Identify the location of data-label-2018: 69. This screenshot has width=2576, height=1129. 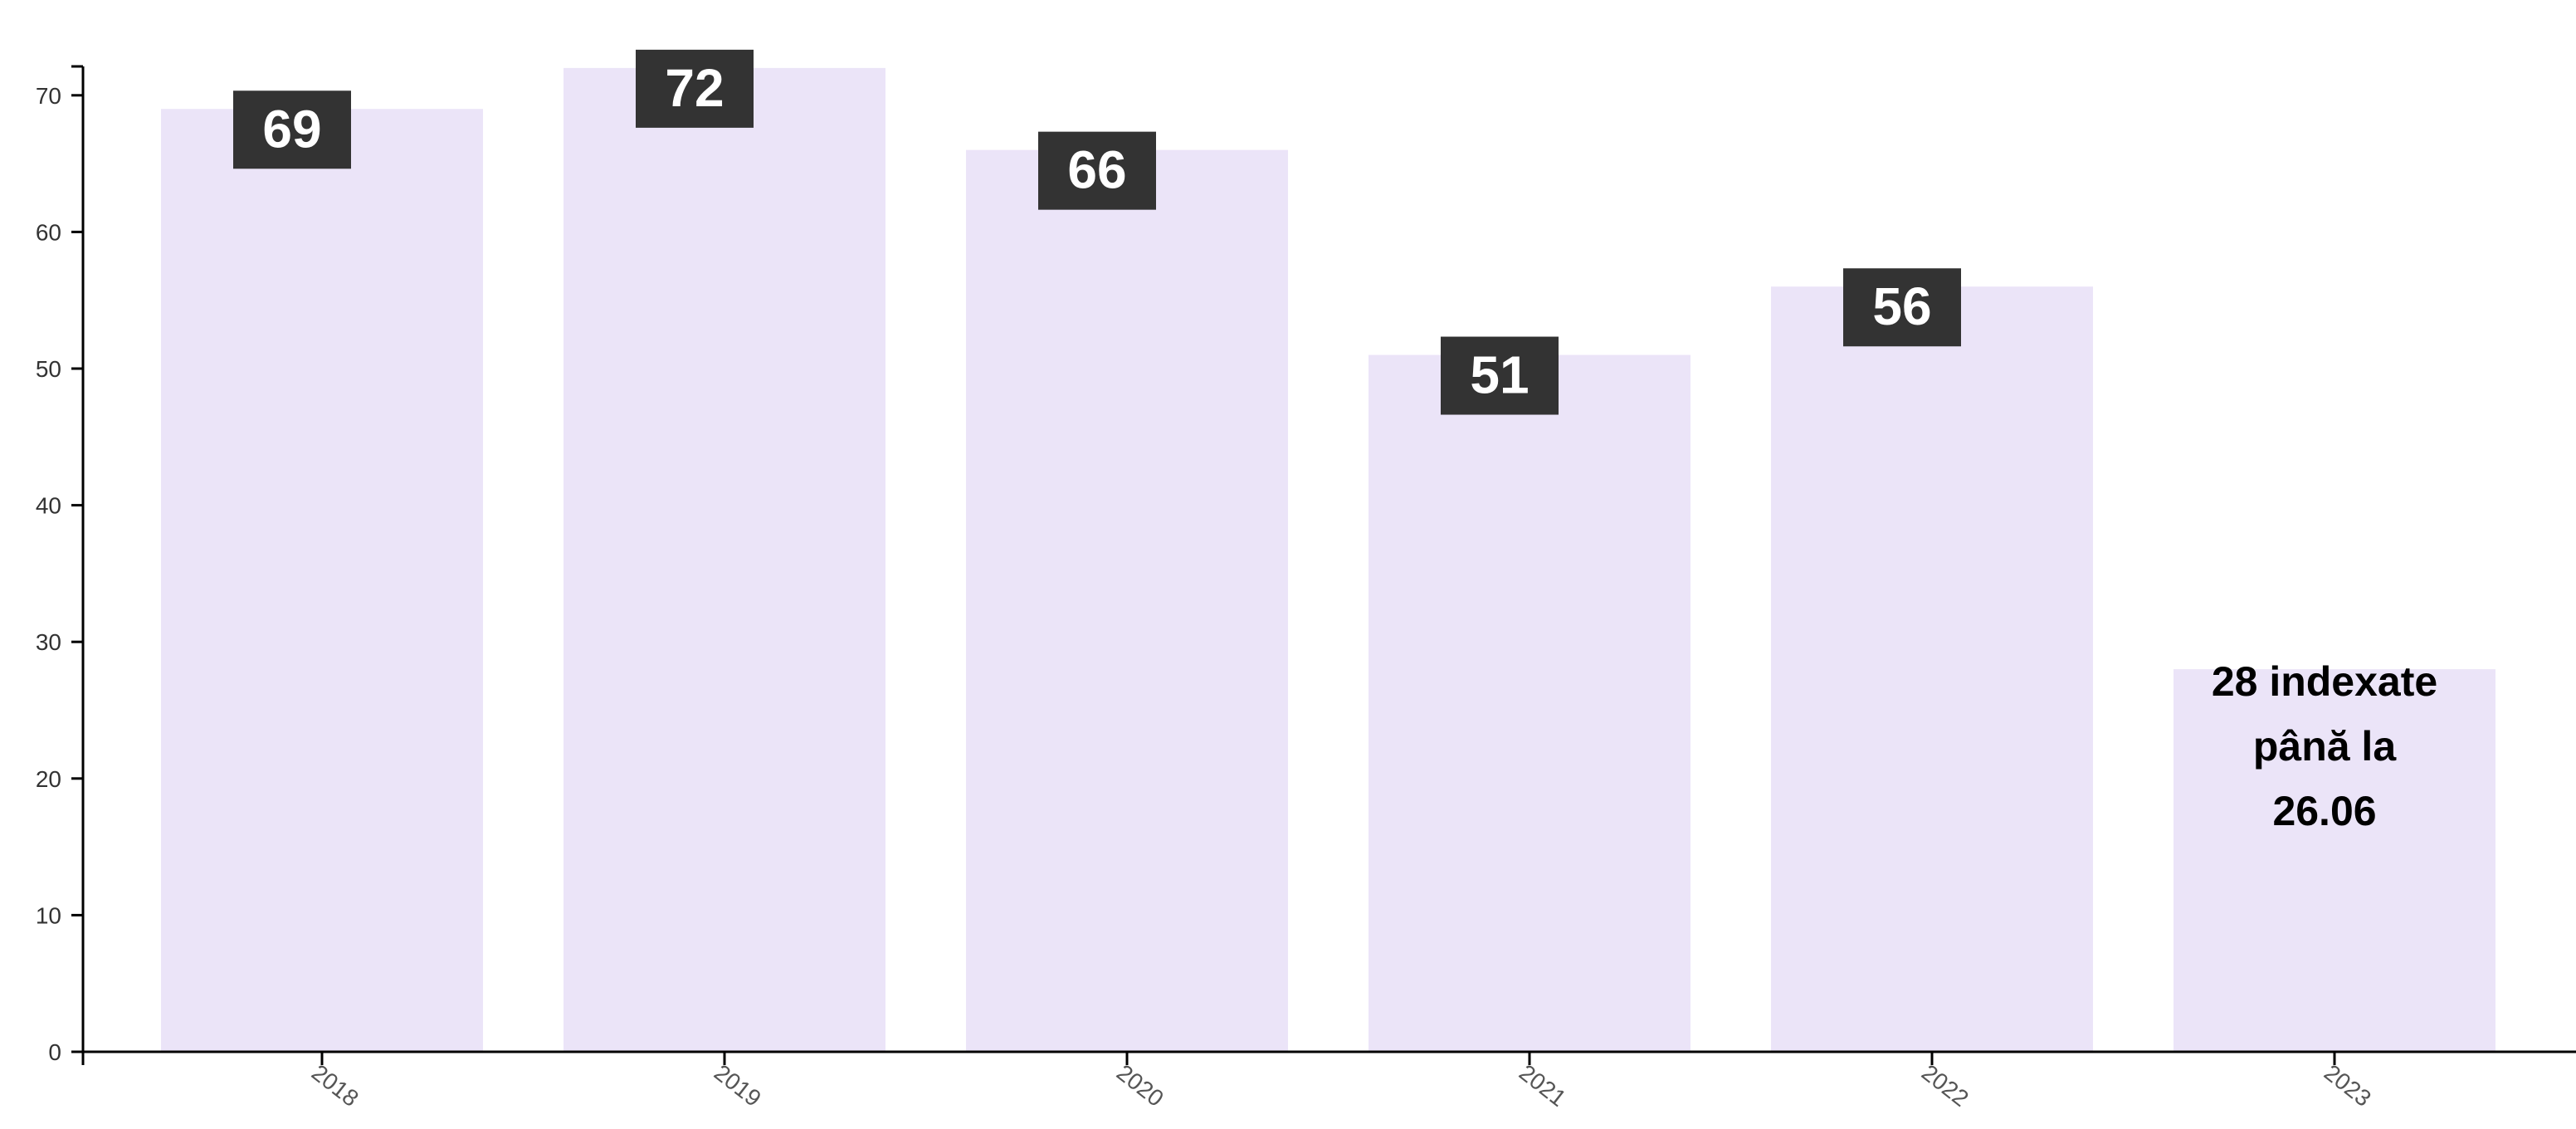
(292, 129).